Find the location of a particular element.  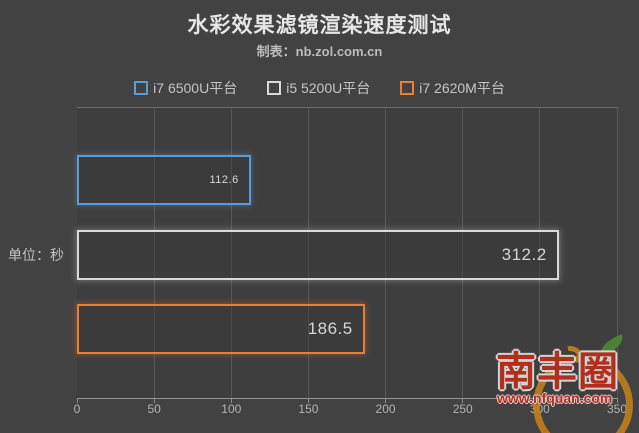

x-tick-label: 0 is located at coordinates (77, 409).